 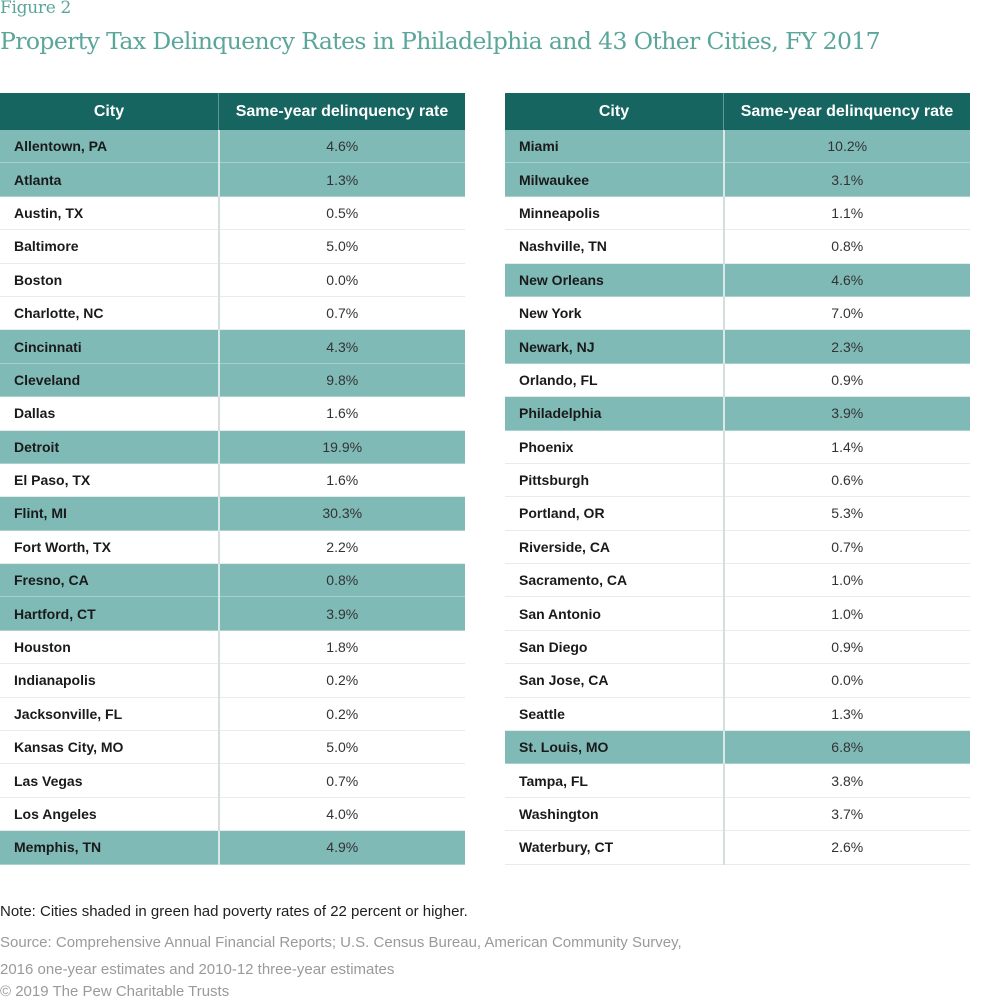 I want to click on city-cell: Kansas City, MO, so click(x=110, y=747).